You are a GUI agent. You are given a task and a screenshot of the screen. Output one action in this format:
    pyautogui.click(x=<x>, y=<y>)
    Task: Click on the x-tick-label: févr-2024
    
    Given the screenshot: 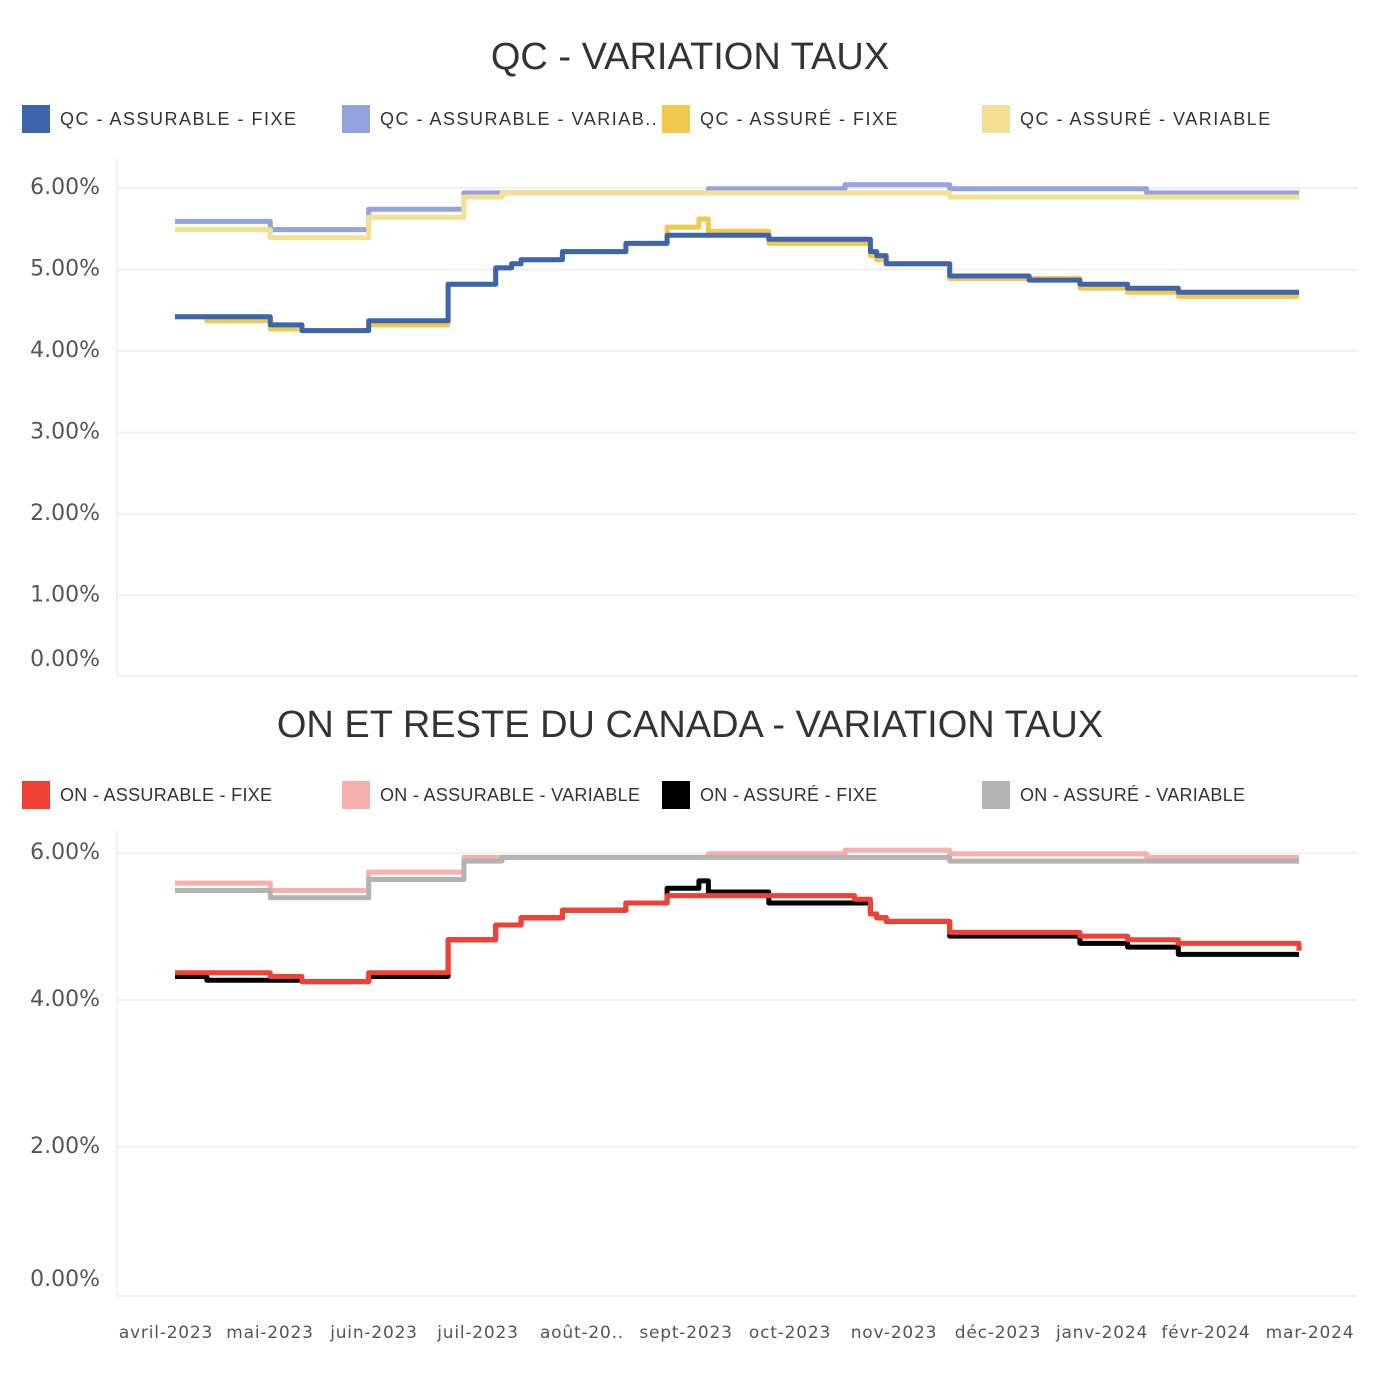 What is the action you would take?
    pyautogui.click(x=1205, y=1333)
    